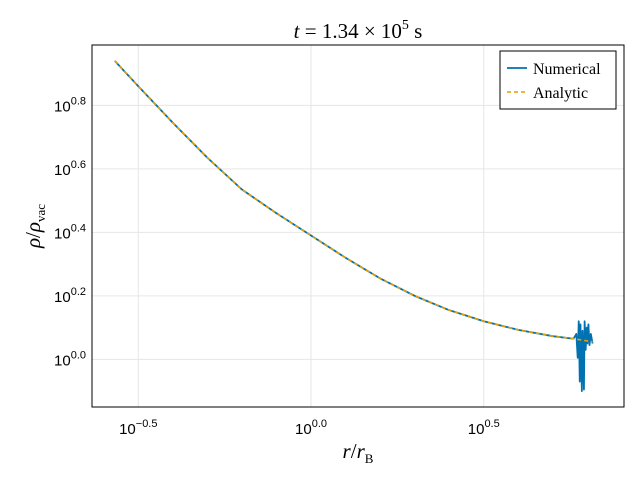 The image size is (640, 480). I want to click on x-tick-label: 100.0, so click(311, 428).